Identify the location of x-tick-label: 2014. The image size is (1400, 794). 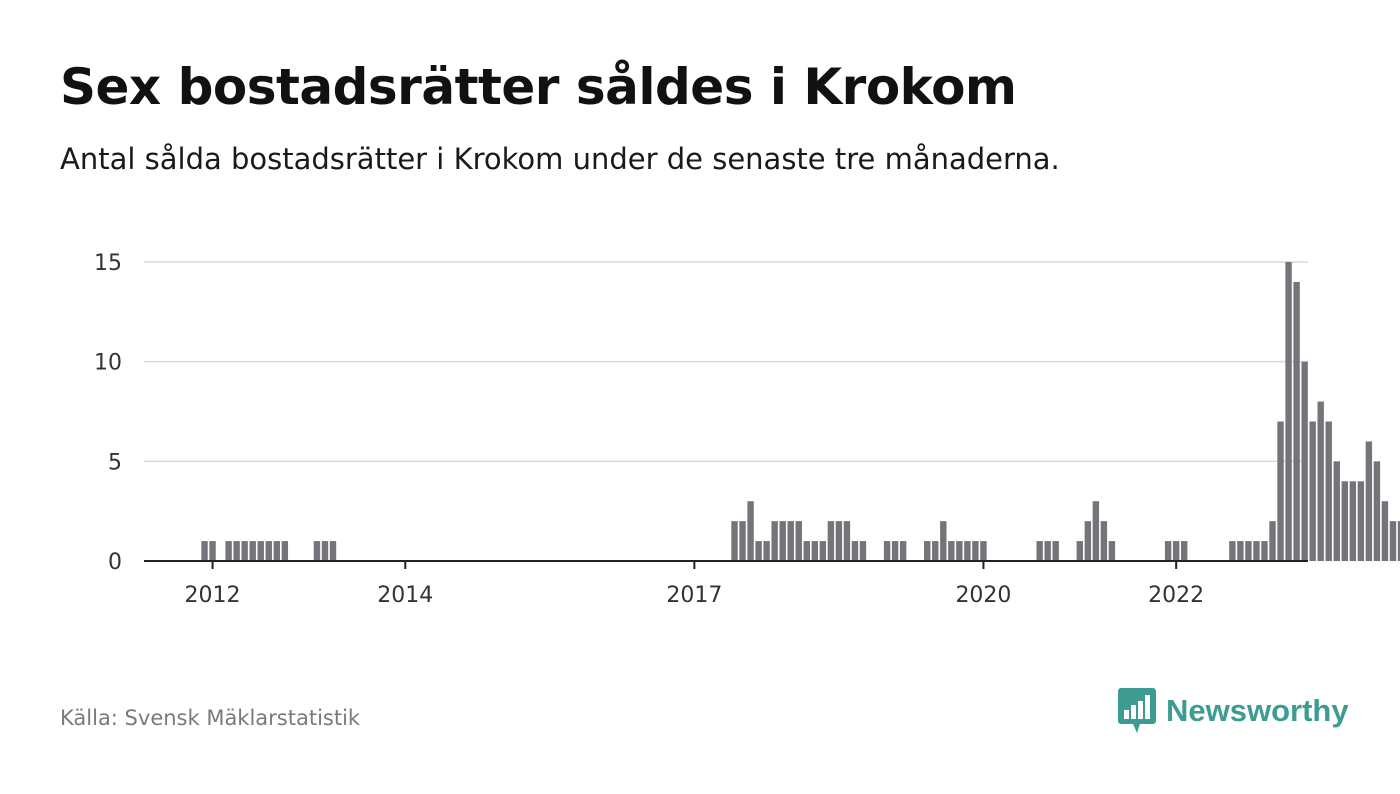
(405, 595).